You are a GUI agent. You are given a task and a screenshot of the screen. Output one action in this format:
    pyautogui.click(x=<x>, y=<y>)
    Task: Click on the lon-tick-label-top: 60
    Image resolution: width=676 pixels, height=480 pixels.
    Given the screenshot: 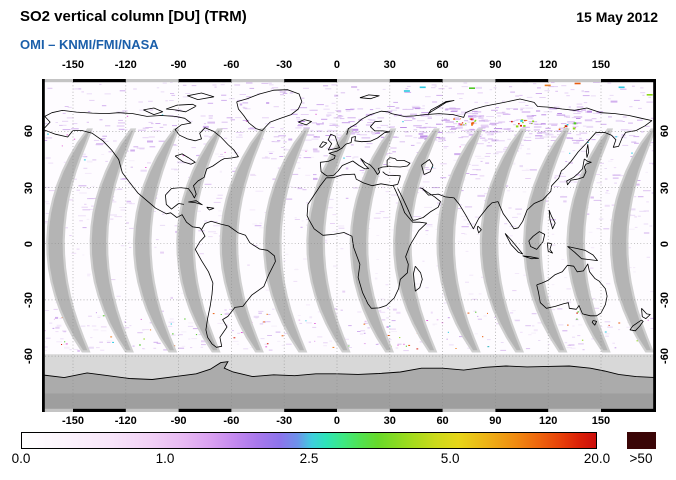 What is the action you would take?
    pyautogui.click(x=442, y=65)
    